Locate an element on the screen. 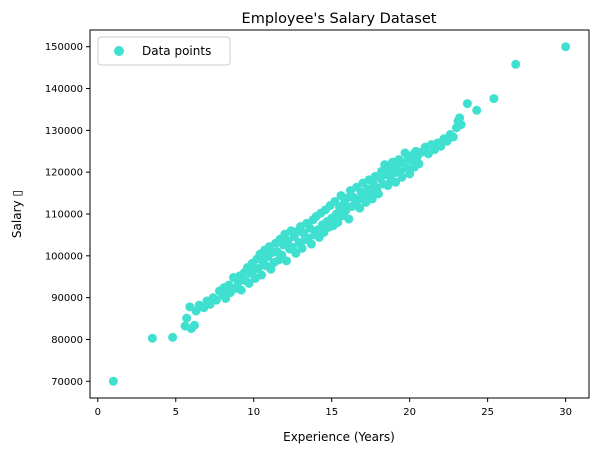 The image size is (598, 460). x-tick-label: 5 is located at coordinates (176, 412).